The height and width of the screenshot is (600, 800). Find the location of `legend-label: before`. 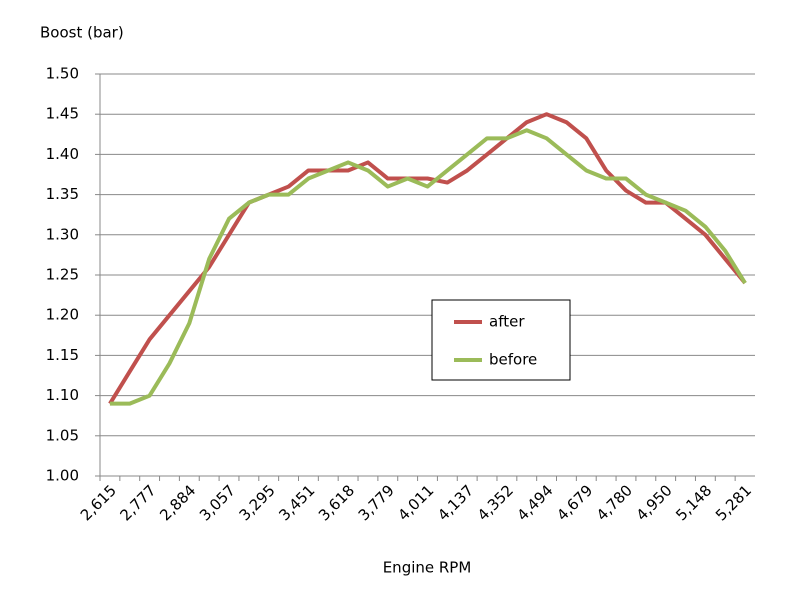

legend-label: before is located at coordinates (513, 360).